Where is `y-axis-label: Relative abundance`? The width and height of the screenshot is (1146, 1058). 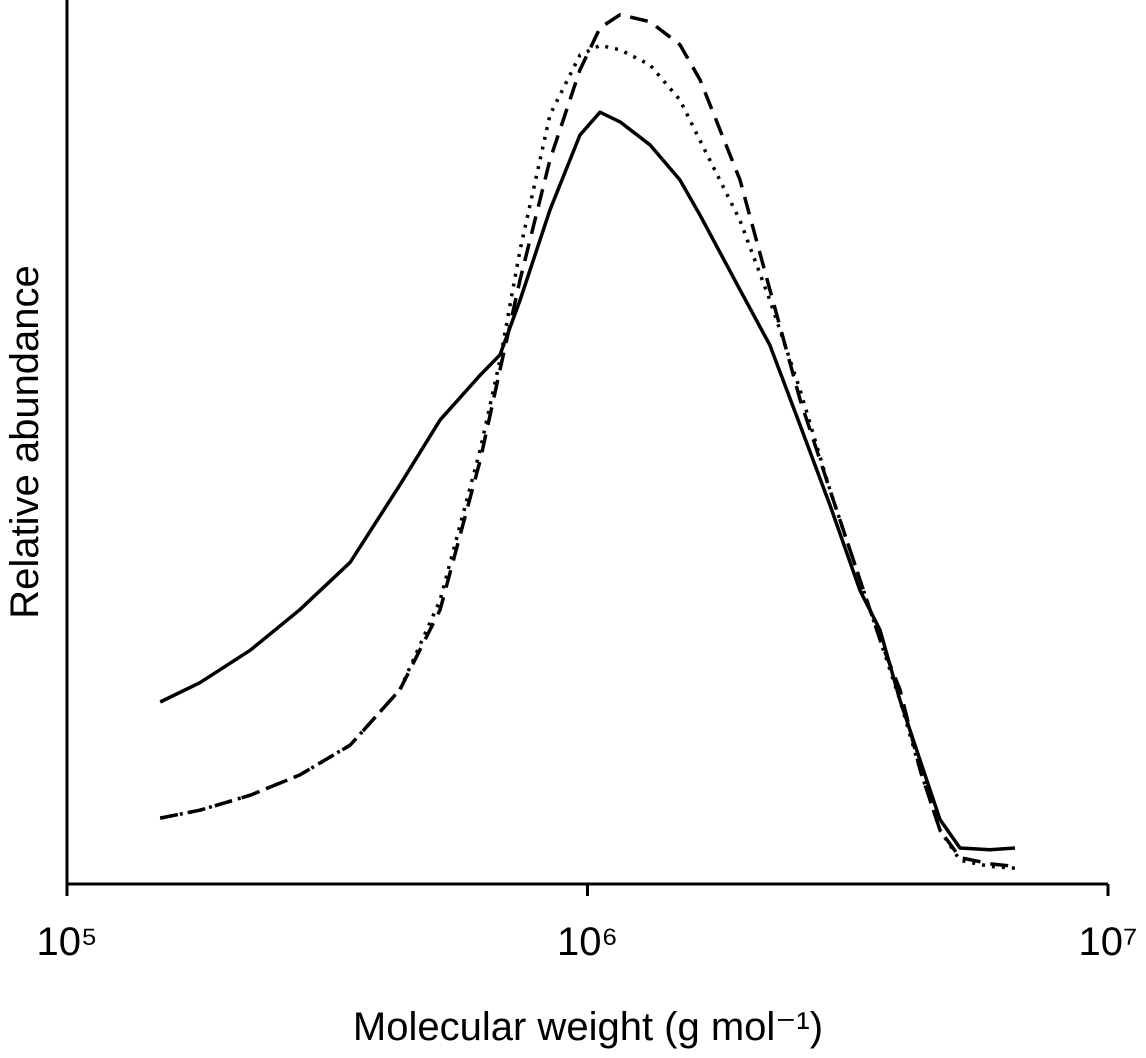 y-axis-label: Relative abundance is located at coordinates (25, 442).